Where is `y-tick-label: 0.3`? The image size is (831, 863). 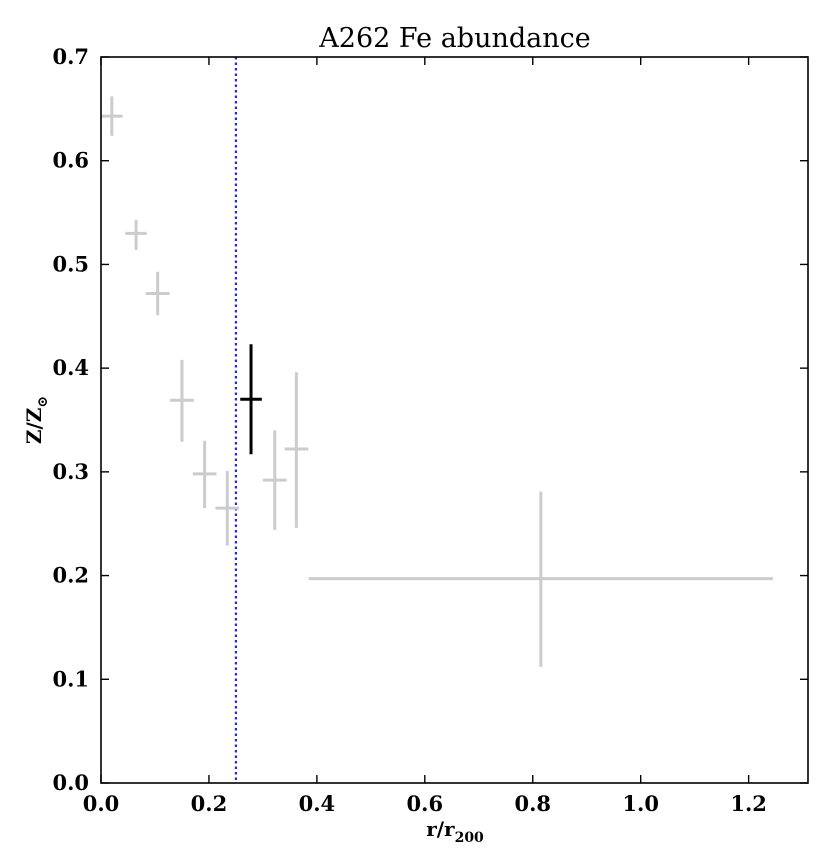 y-tick-label: 0.3 is located at coordinates (70, 471).